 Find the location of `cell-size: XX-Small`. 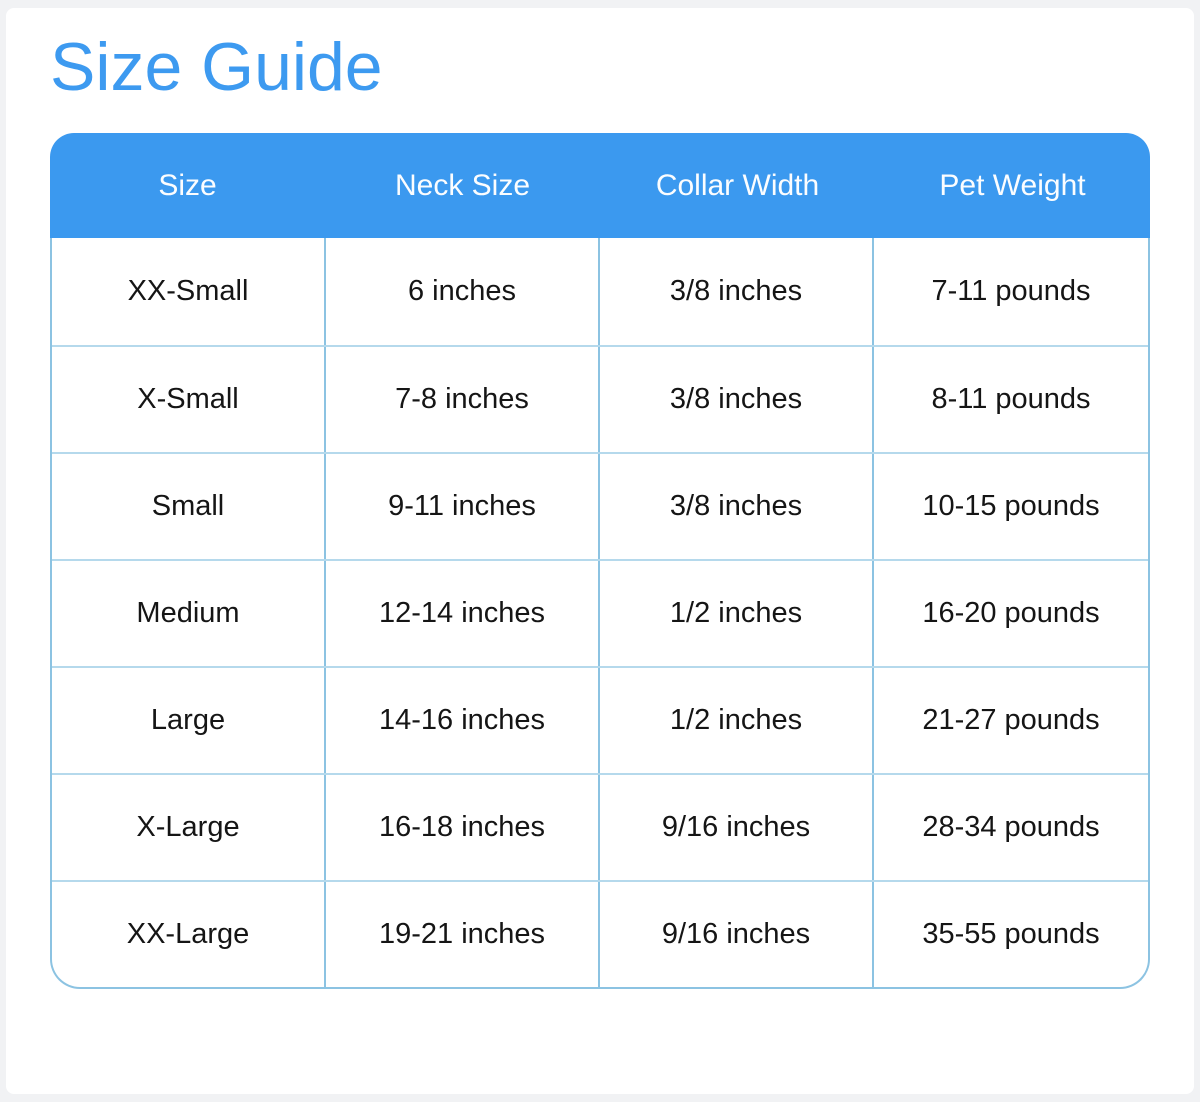

cell-size: XX-Small is located at coordinates (189, 291).